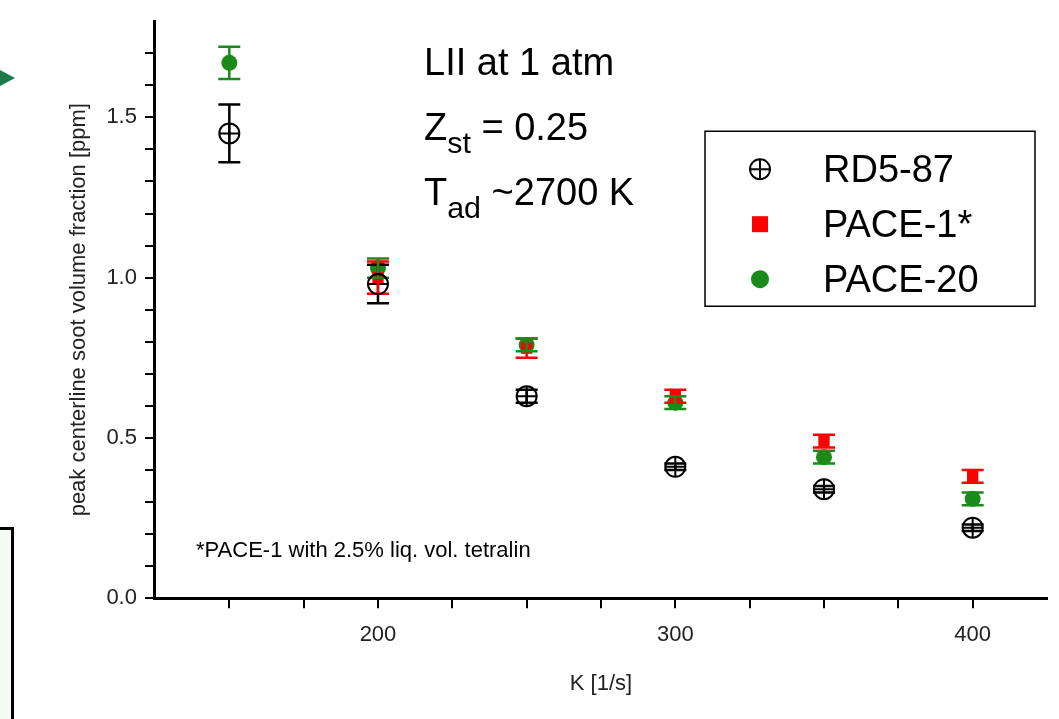 This screenshot has width=1059, height=719. Describe the element at coordinates (526, 396) in the screenshot. I see `point` at that location.